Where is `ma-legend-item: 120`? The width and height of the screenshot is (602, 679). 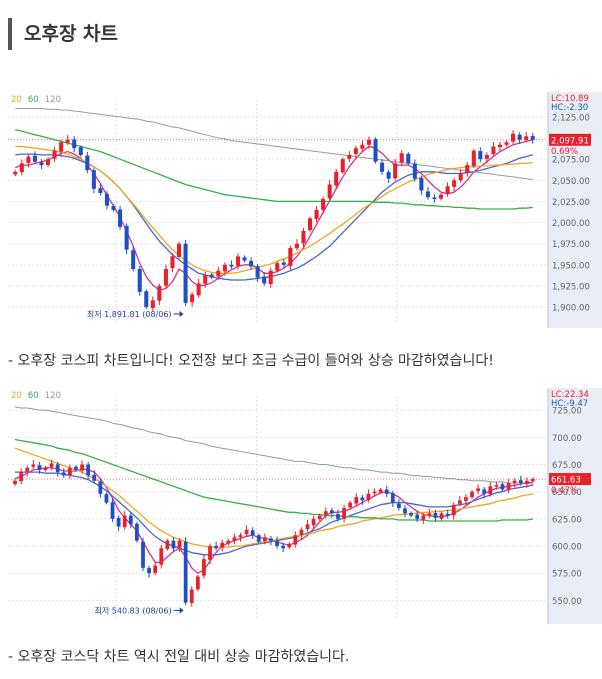 ma-legend-item: 120 is located at coordinates (53, 100).